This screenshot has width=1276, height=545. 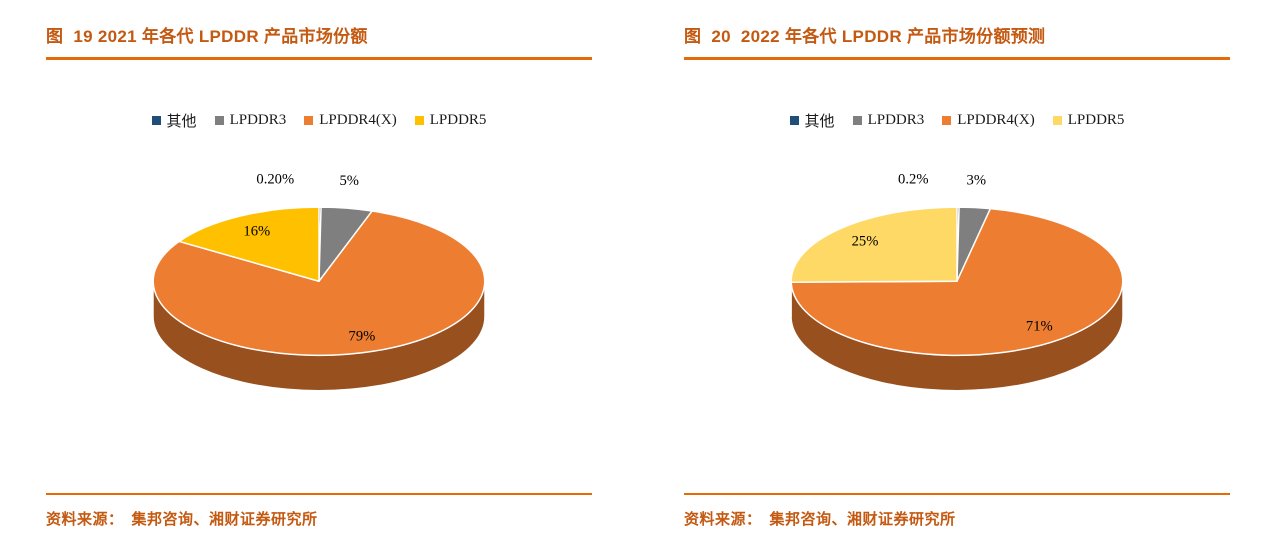 I want to click on pie-slice-label: 79%, so click(x=362, y=337).